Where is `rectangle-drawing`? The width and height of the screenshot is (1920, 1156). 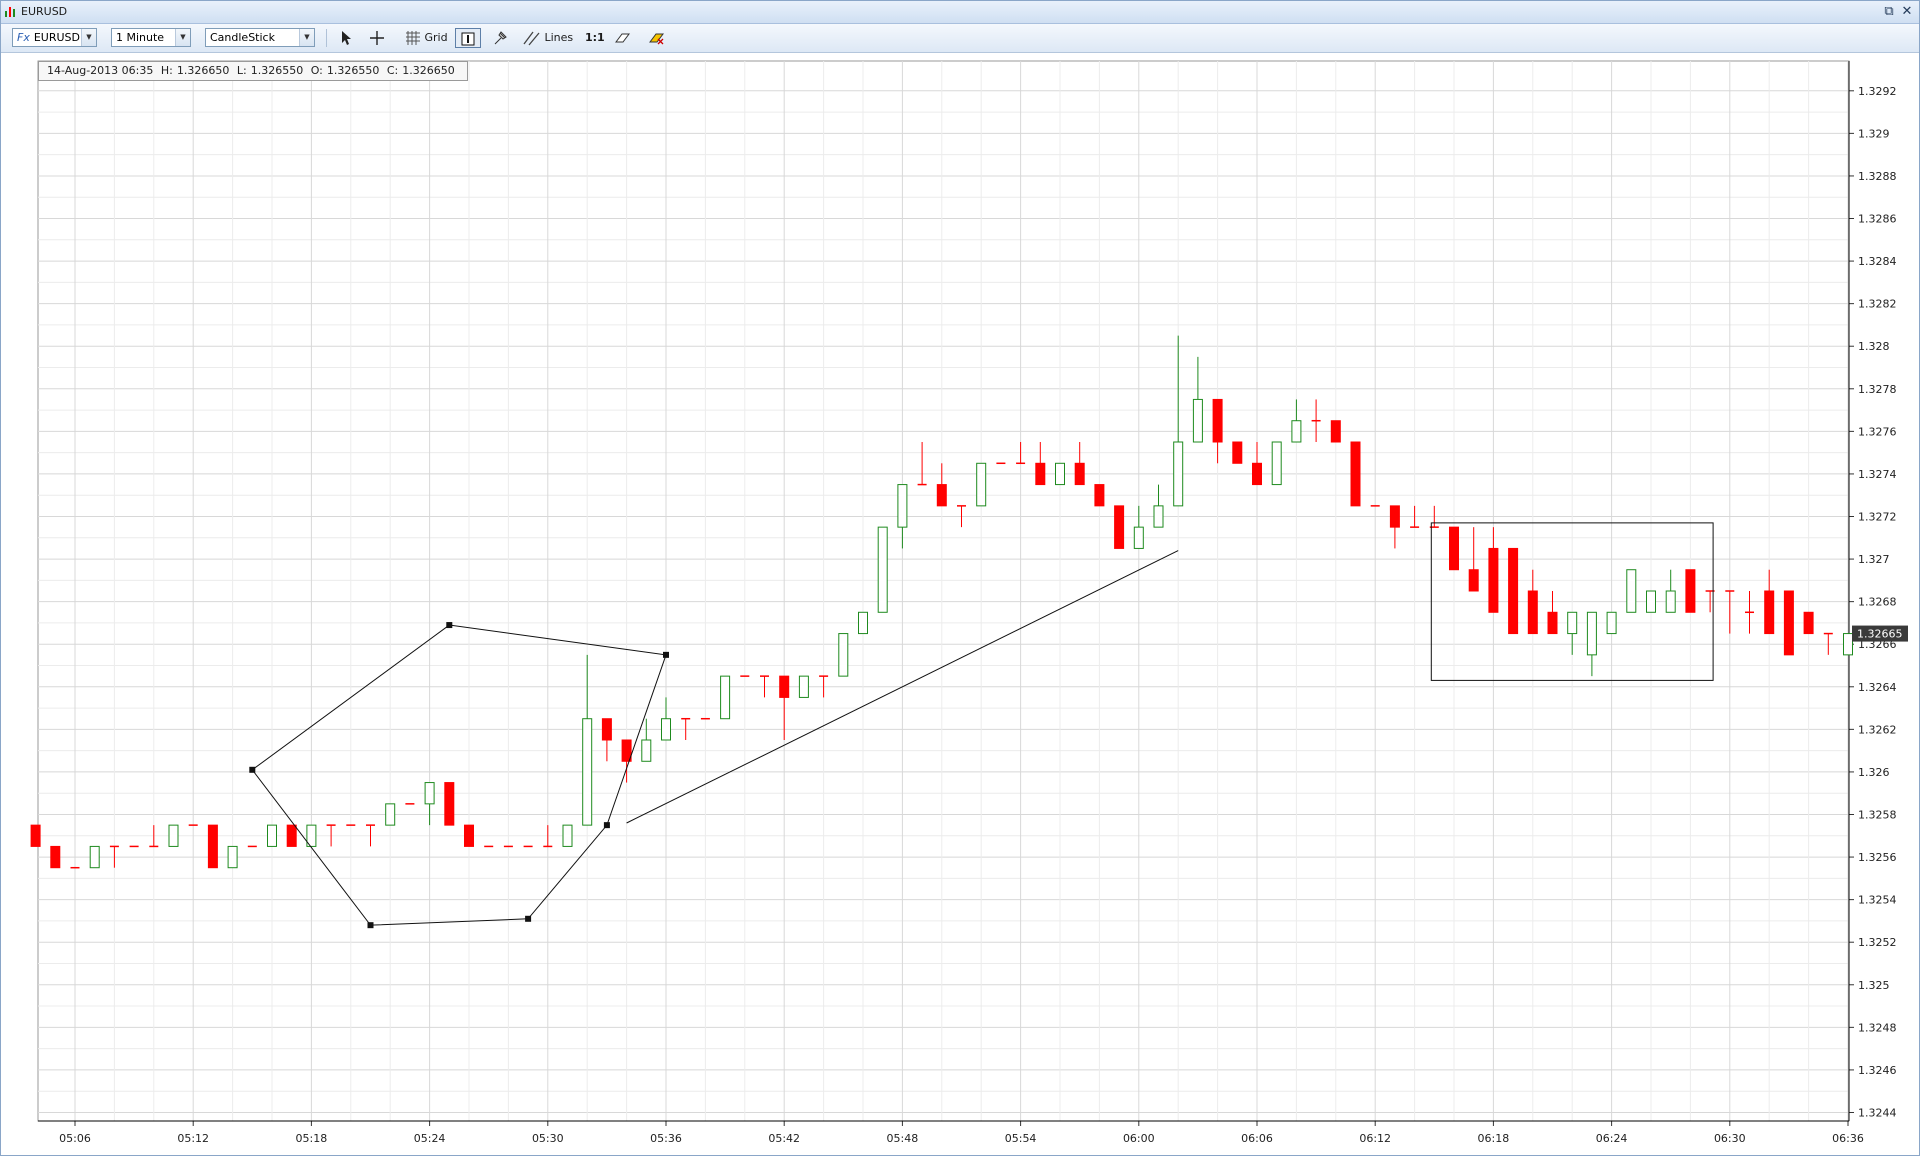
rectangle-drawing is located at coordinates (1572, 601).